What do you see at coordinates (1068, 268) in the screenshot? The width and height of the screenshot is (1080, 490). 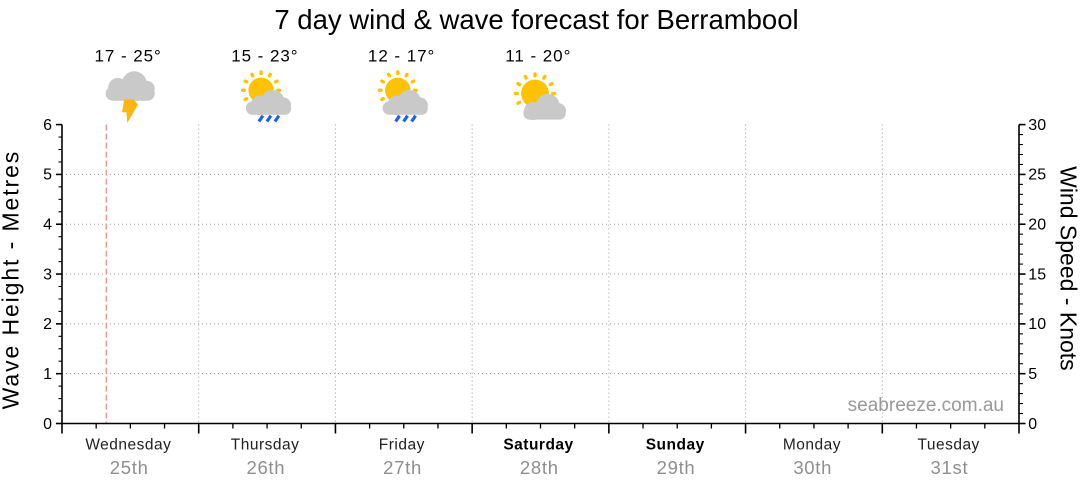 I see `svg-text: Wind Speed - Knots` at bounding box center [1068, 268].